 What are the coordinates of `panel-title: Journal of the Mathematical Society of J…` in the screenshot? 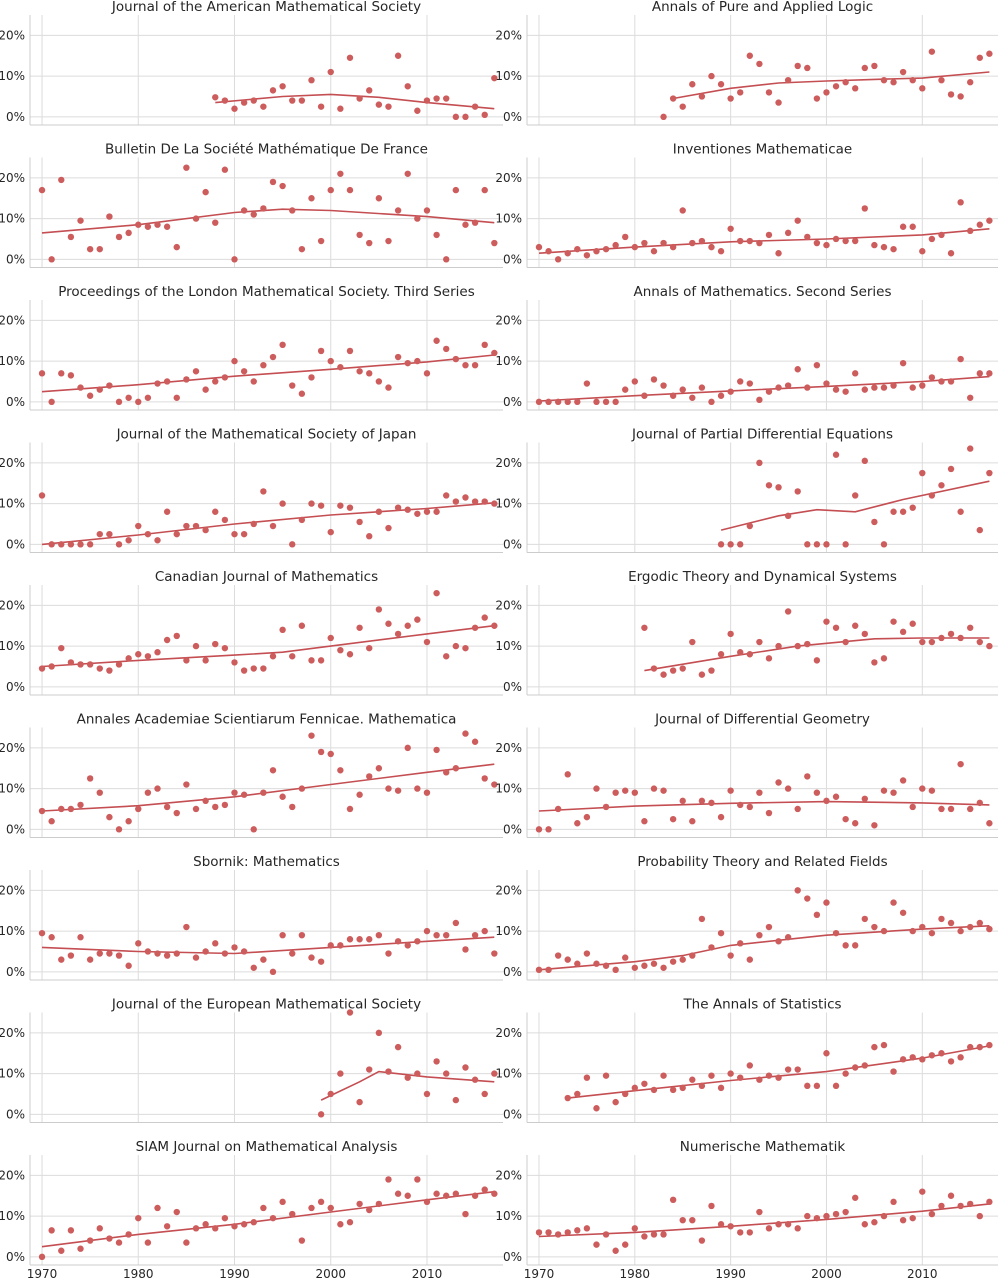 It's located at (266, 435).